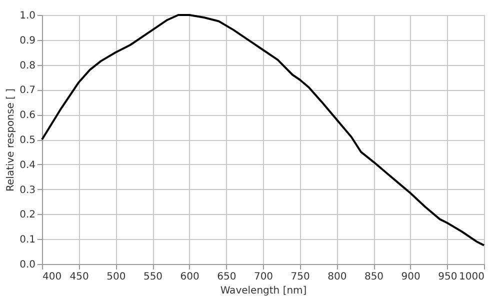  Describe the element at coordinates (190, 277) in the screenshot. I see `x-tick-label: 600` at that location.